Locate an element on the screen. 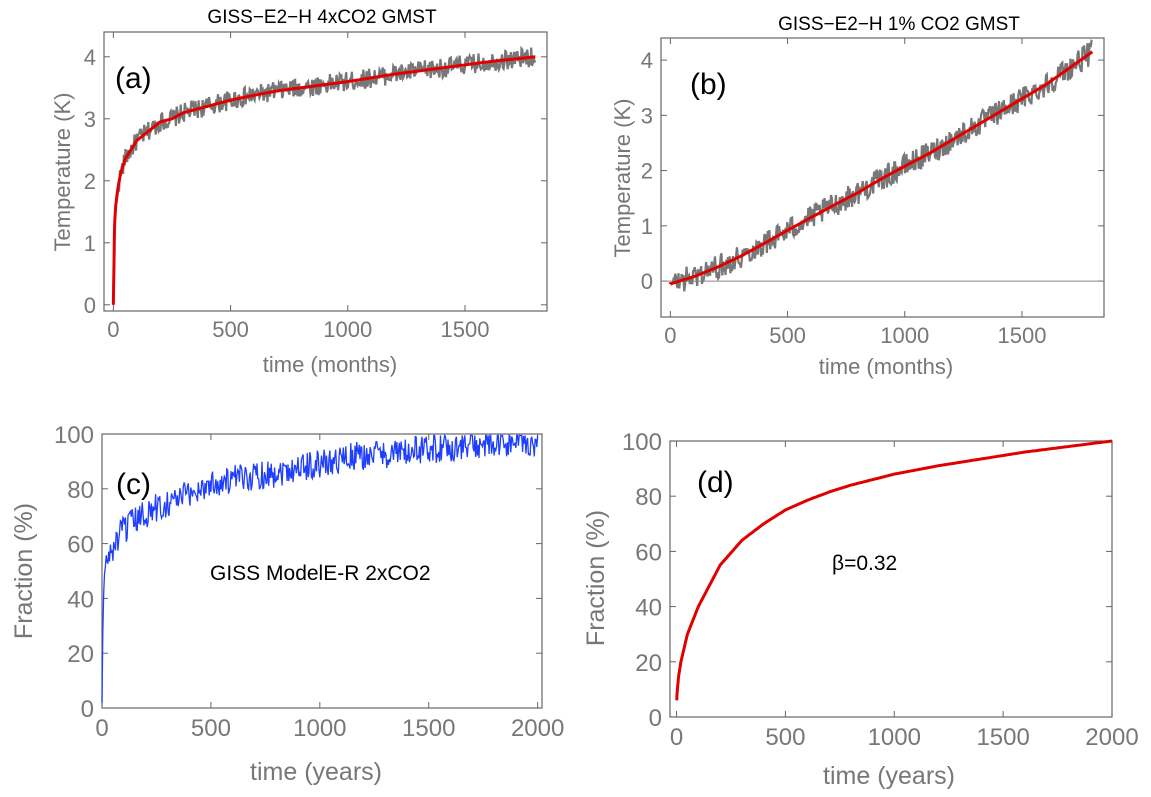  chart-d-series is located at coordinates (894, 570).